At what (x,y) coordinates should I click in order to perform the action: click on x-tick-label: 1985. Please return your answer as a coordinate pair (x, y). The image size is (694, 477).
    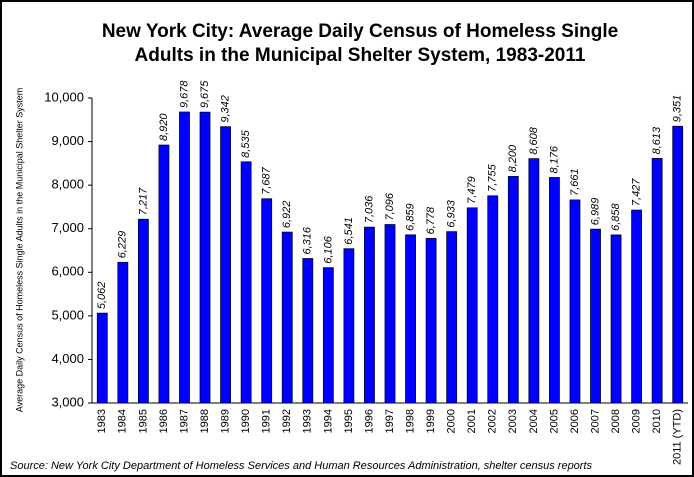
    Looking at the image, I should click on (143, 421).